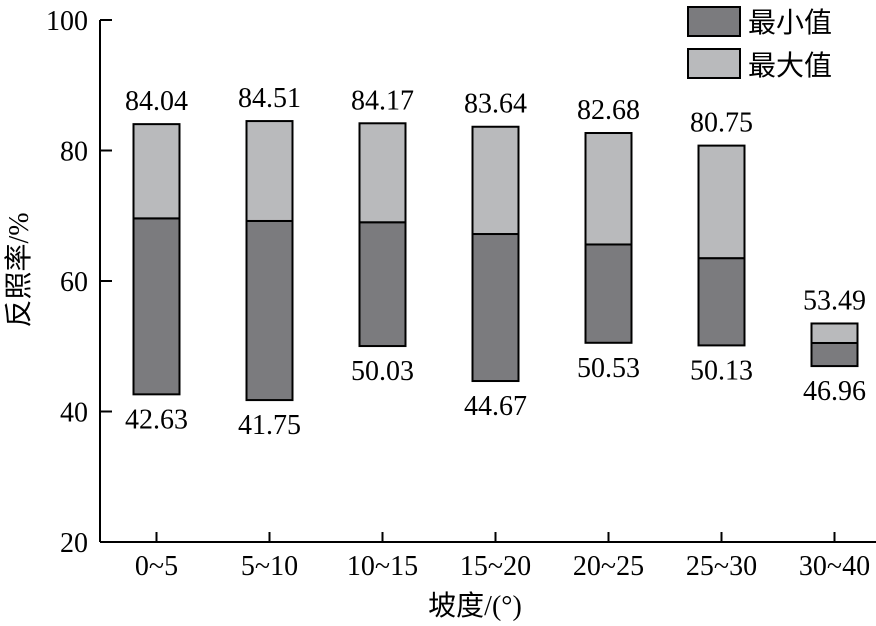 This screenshot has width=876, height=626. What do you see at coordinates (608, 368) in the screenshot?
I see `min-value-label: 50.53` at bounding box center [608, 368].